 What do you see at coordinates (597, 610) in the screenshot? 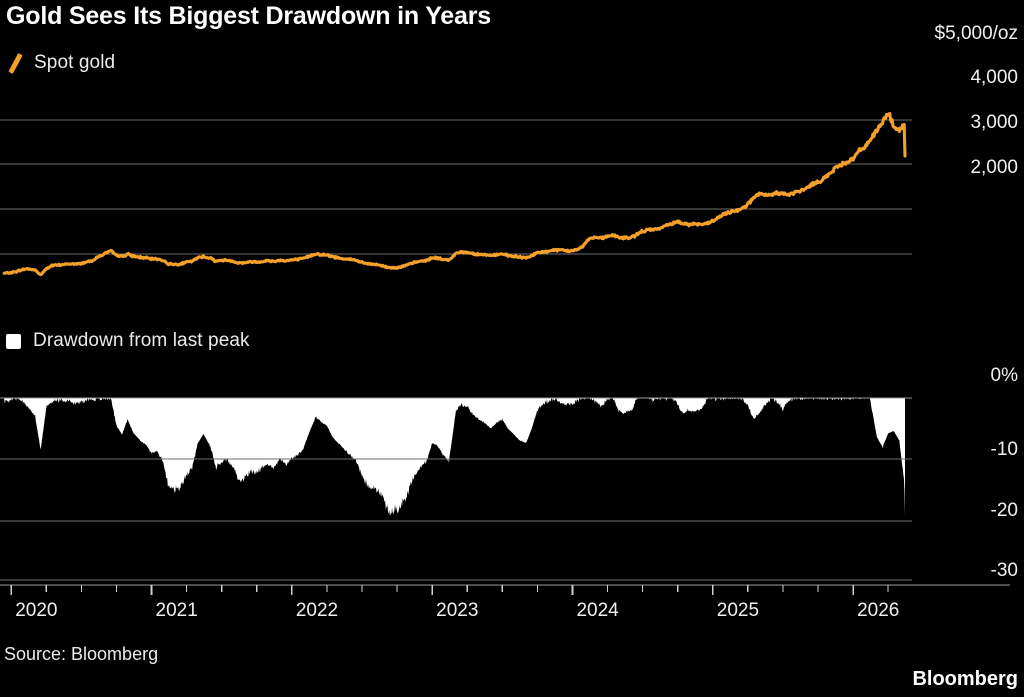
I see `x-axis-label-2024: 2024` at bounding box center [597, 610].